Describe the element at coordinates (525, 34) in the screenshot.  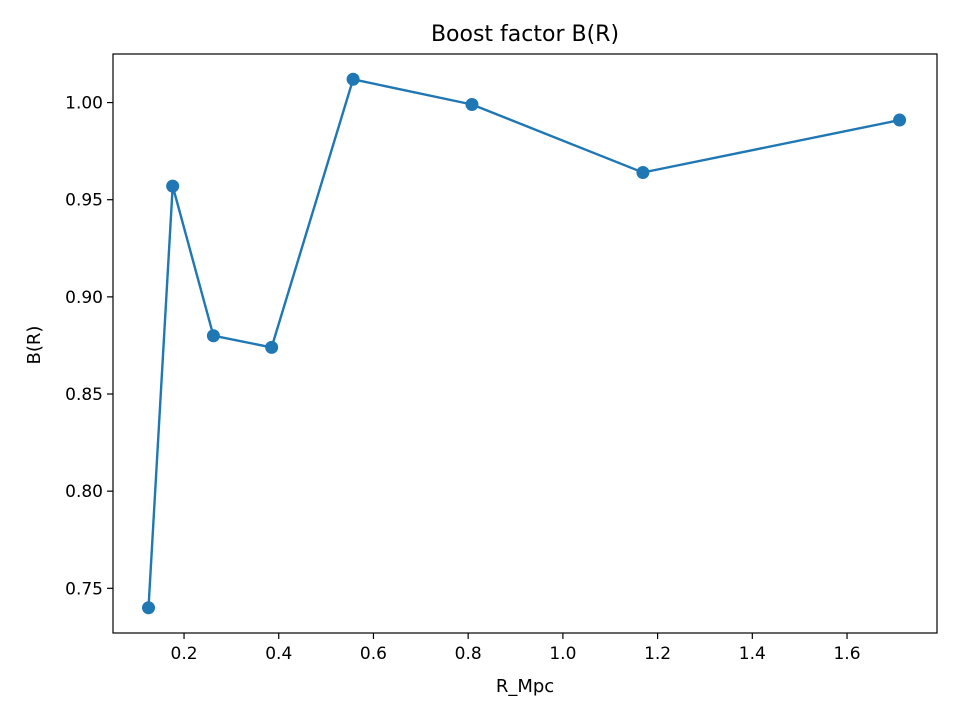
I see `chart-title: Boost factor B(R)` at that location.